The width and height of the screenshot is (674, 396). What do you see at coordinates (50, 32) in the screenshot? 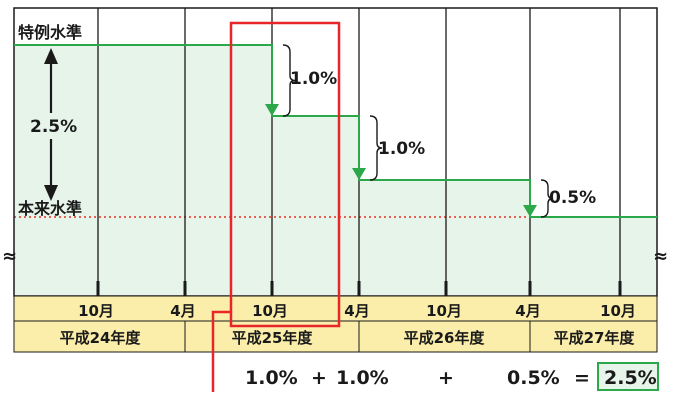
I see `tokurei-level-label: 特例水準` at bounding box center [50, 32].